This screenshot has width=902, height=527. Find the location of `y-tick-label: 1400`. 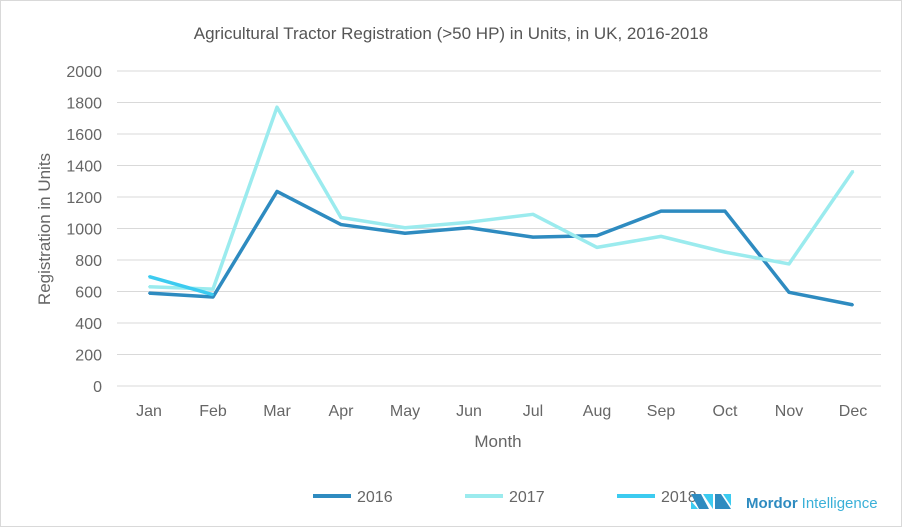

y-tick-label: 1400 is located at coordinates (84, 167).